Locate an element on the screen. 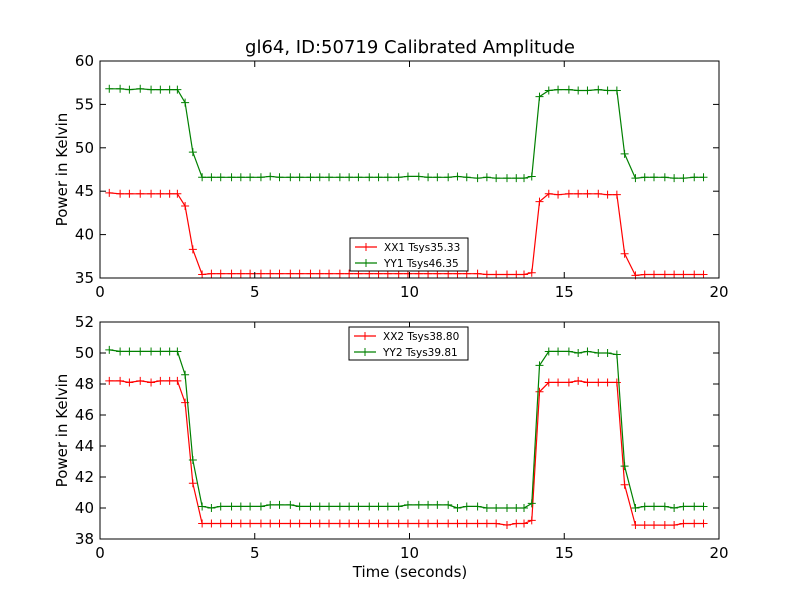 The image size is (800, 600). legend-label: XX2 Tsys38.80 is located at coordinates (421, 337).